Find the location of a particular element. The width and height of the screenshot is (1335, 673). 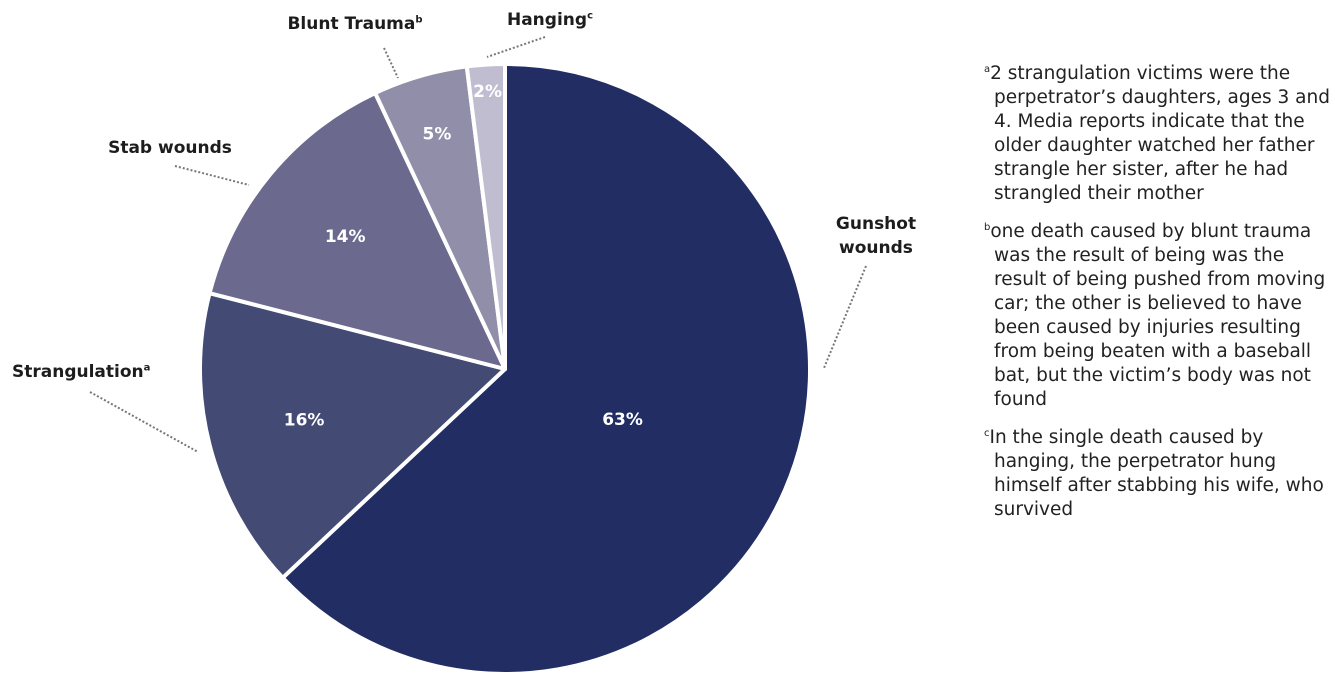

slice-label: 14% is located at coordinates (345, 237).